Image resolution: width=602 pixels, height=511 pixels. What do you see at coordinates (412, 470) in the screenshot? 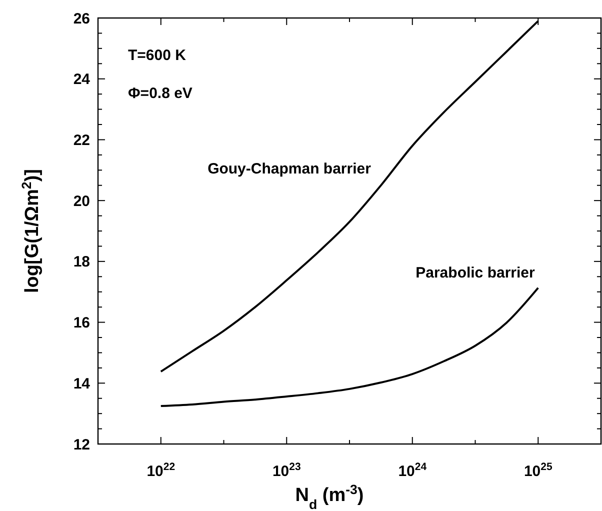
I see `x-tick-label: 10$^{24}$` at bounding box center [412, 470].